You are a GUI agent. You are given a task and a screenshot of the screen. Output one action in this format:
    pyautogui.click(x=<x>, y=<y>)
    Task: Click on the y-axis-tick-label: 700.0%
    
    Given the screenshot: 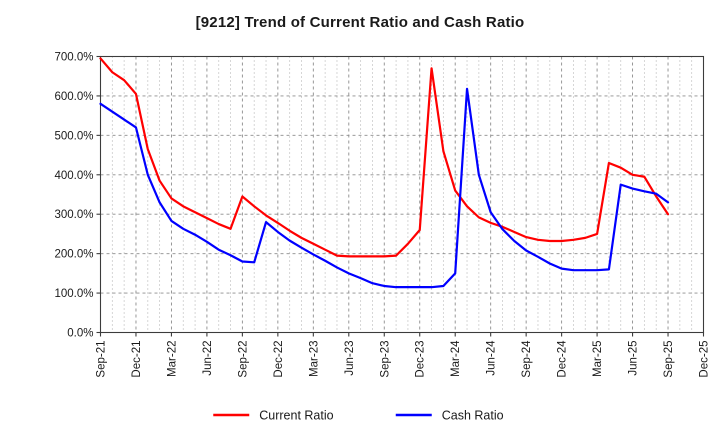 What is the action you would take?
    pyautogui.click(x=73, y=58)
    